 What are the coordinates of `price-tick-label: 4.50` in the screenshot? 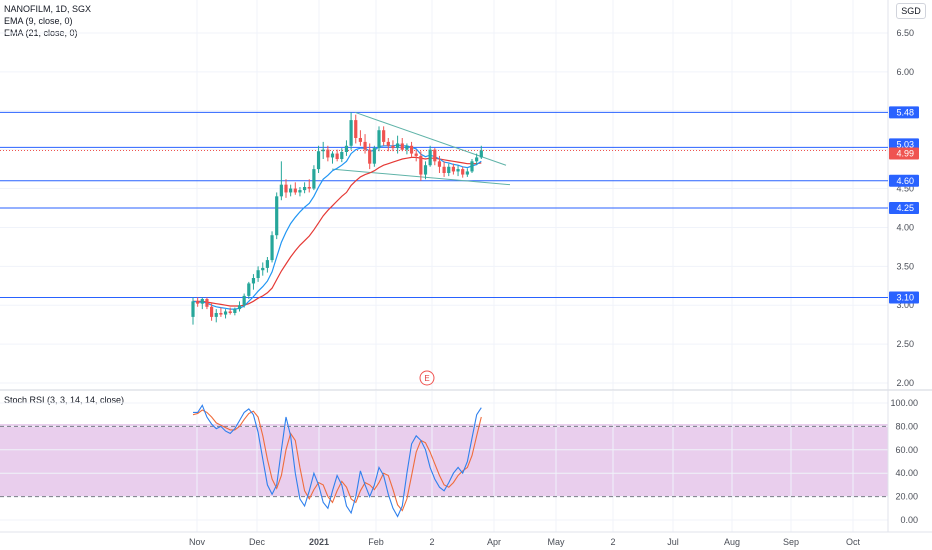 It's located at (905, 189).